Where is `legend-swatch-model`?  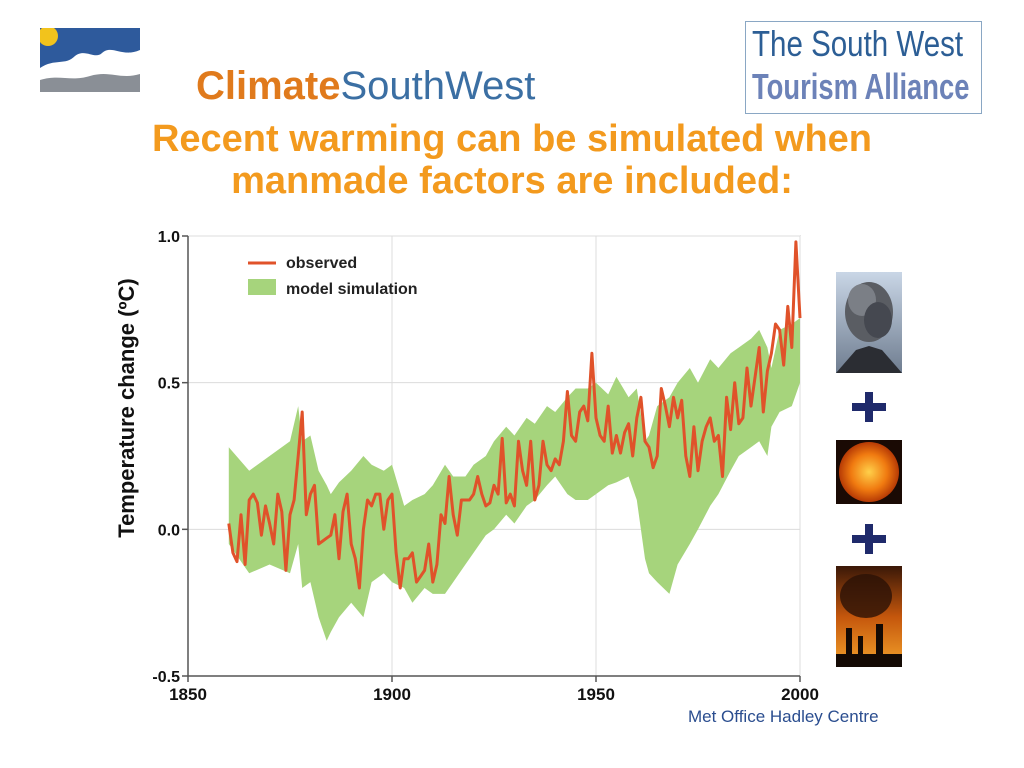 legend-swatch-model is located at coordinates (262, 287).